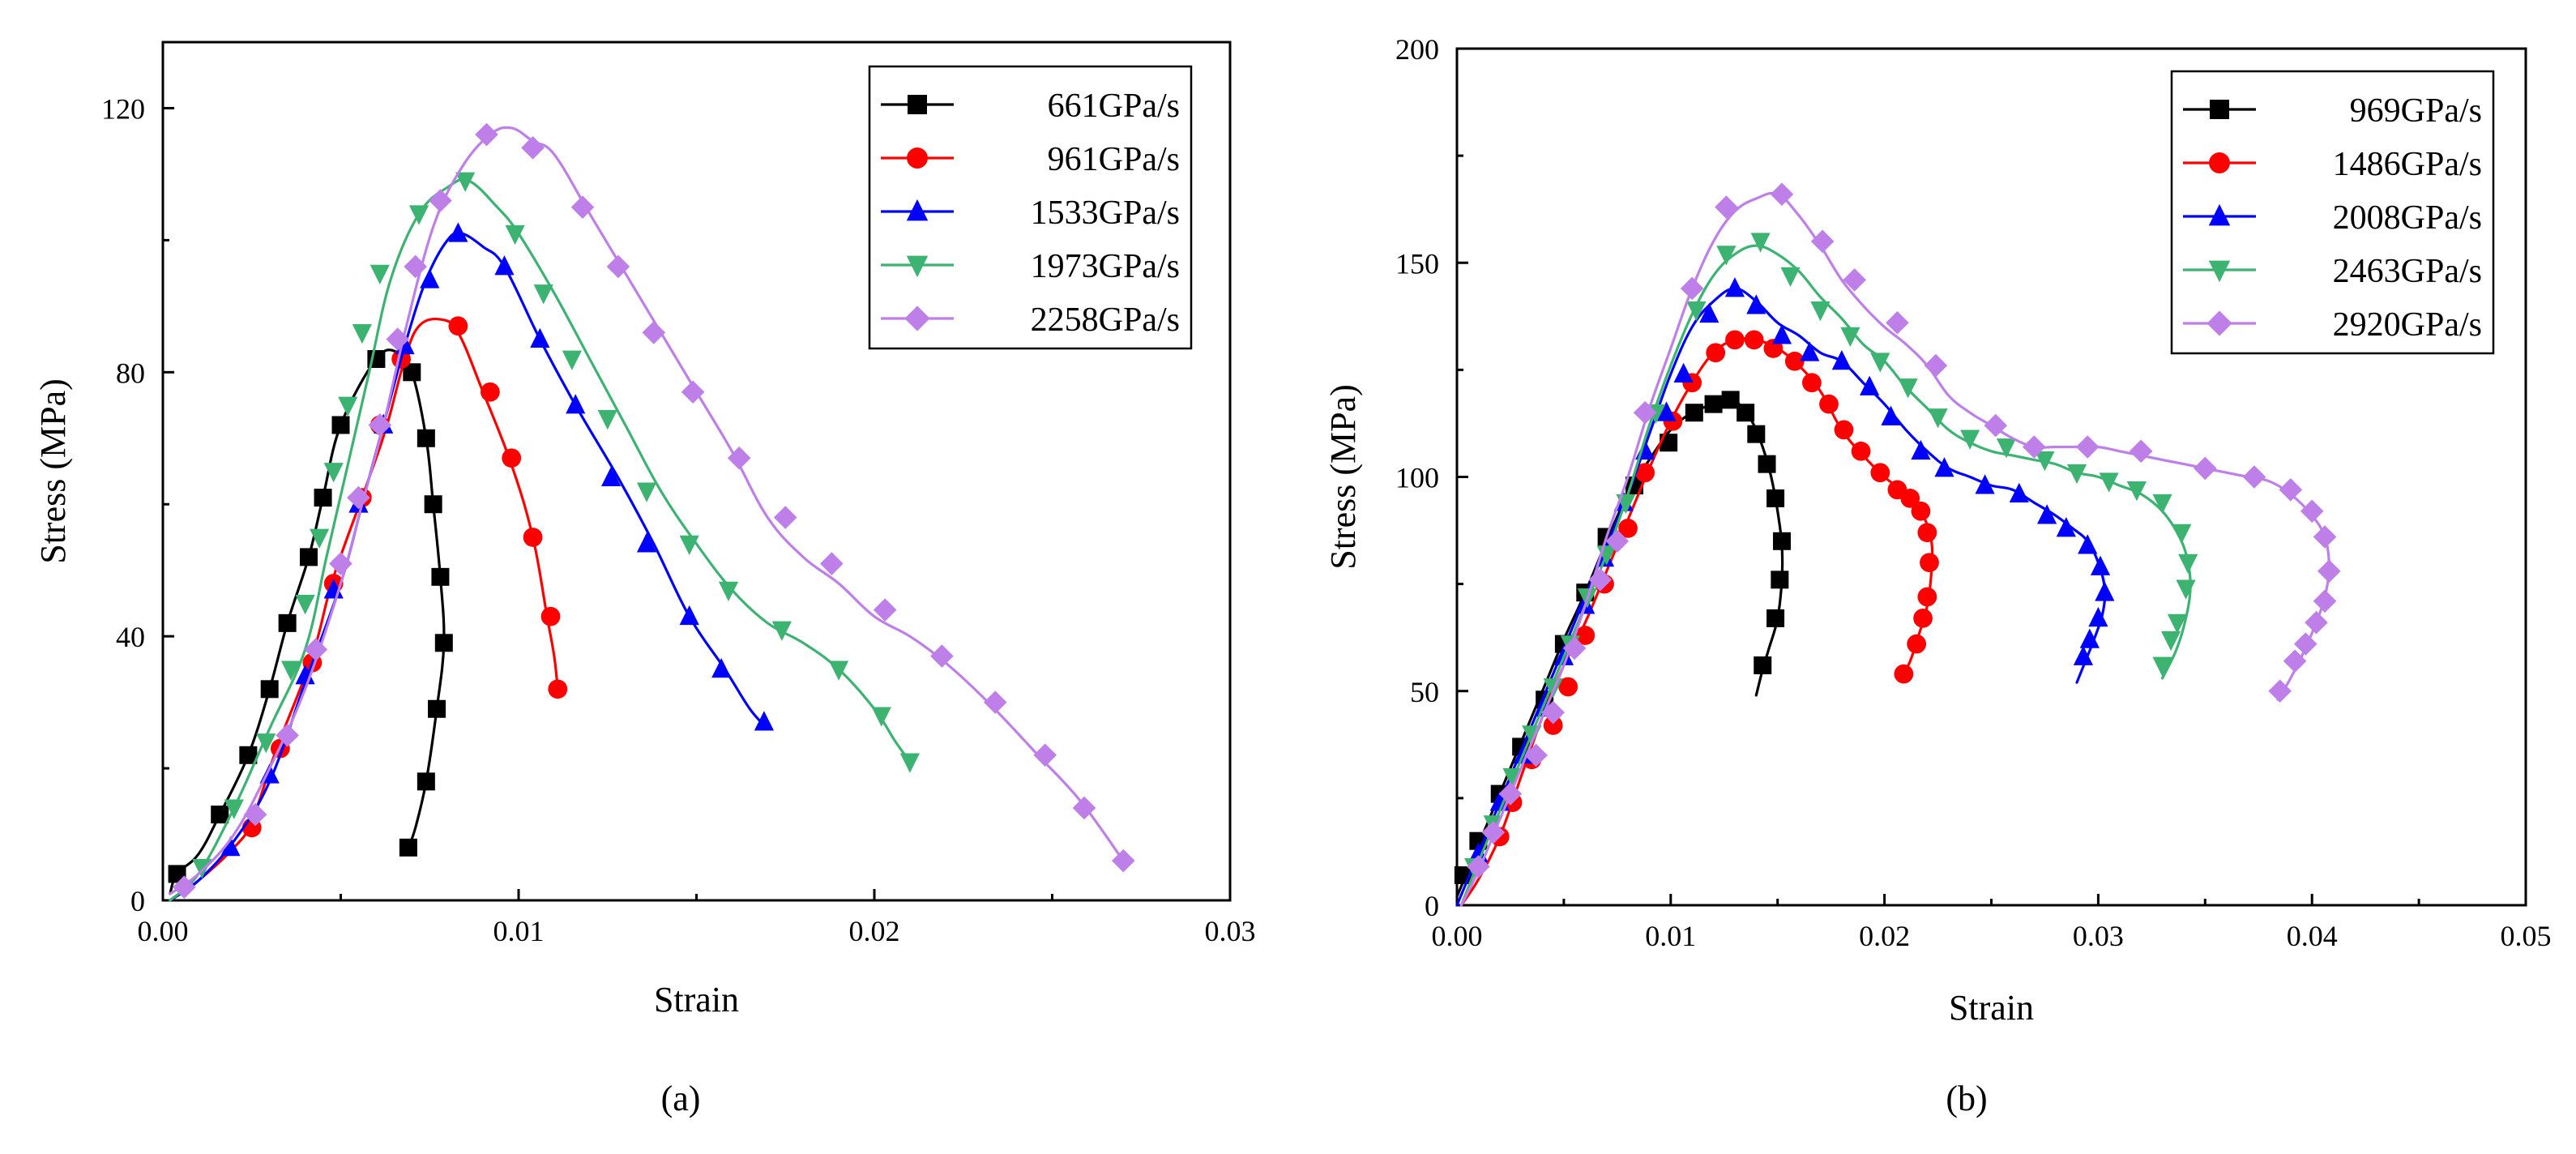  I want to click on x-tick-label: 0.05, so click(2526, 936).